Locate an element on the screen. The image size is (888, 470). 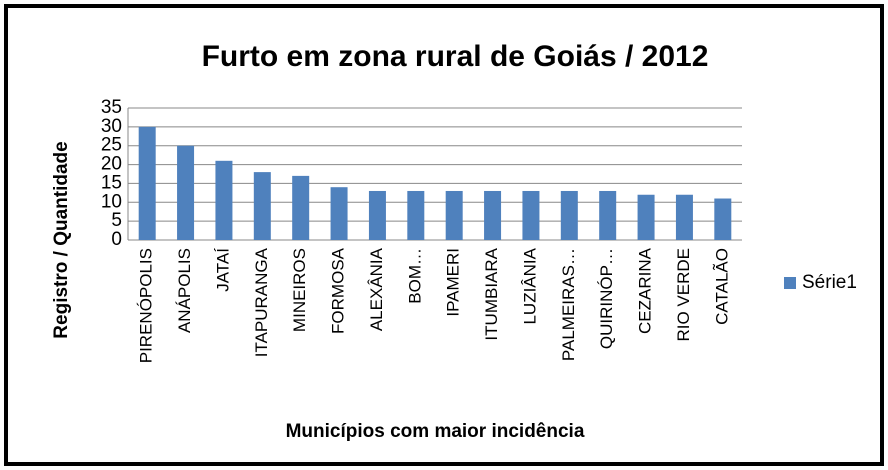
chart-title: Furto em zona rural de Goiás / 2012 is located at coordinates (455, 56).